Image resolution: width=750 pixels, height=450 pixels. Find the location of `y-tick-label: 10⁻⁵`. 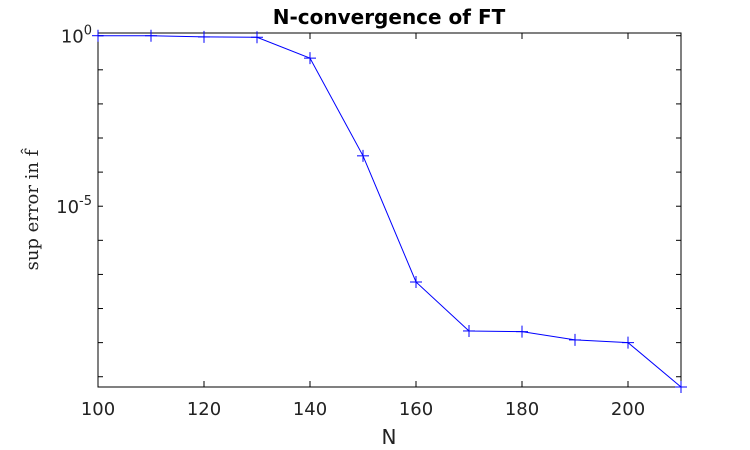

y-tick-label: 10⁻⁵ is located at coordinates (74, 206).